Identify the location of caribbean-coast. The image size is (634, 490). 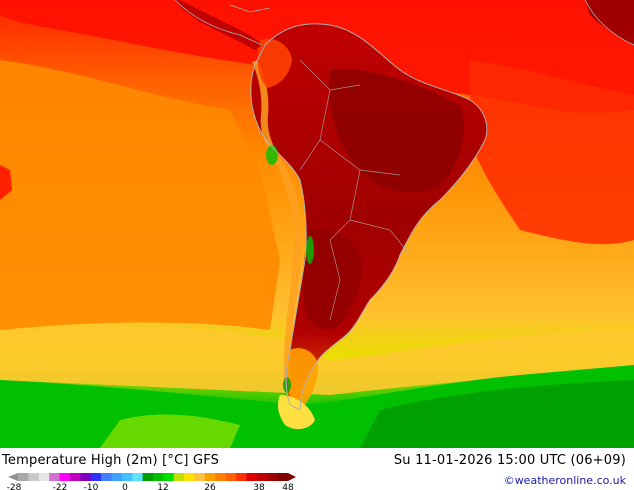
(404, 23).